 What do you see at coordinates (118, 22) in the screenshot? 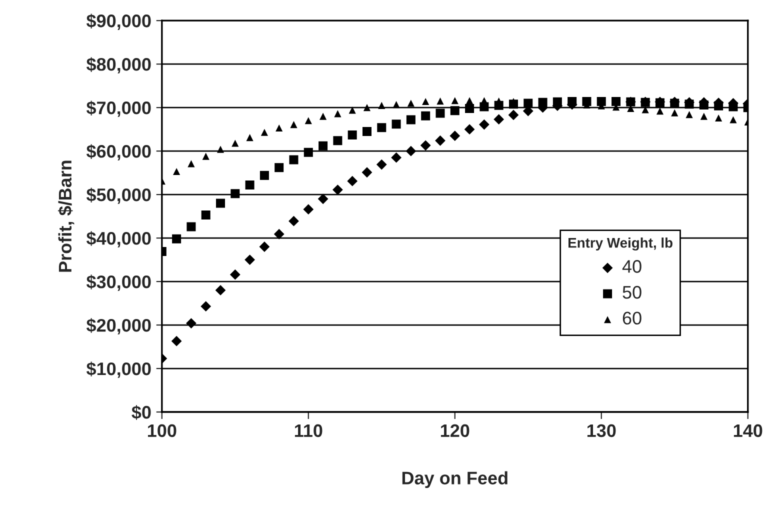
I see `y-tick-label: $90,000` at bounding box center [118, 22].